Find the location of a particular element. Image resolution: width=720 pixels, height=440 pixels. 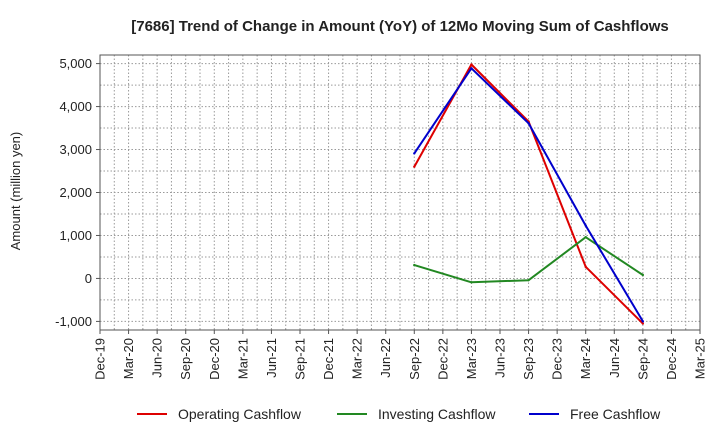

x-tick-label: Sep-20 is located at coordinates (185, 359).